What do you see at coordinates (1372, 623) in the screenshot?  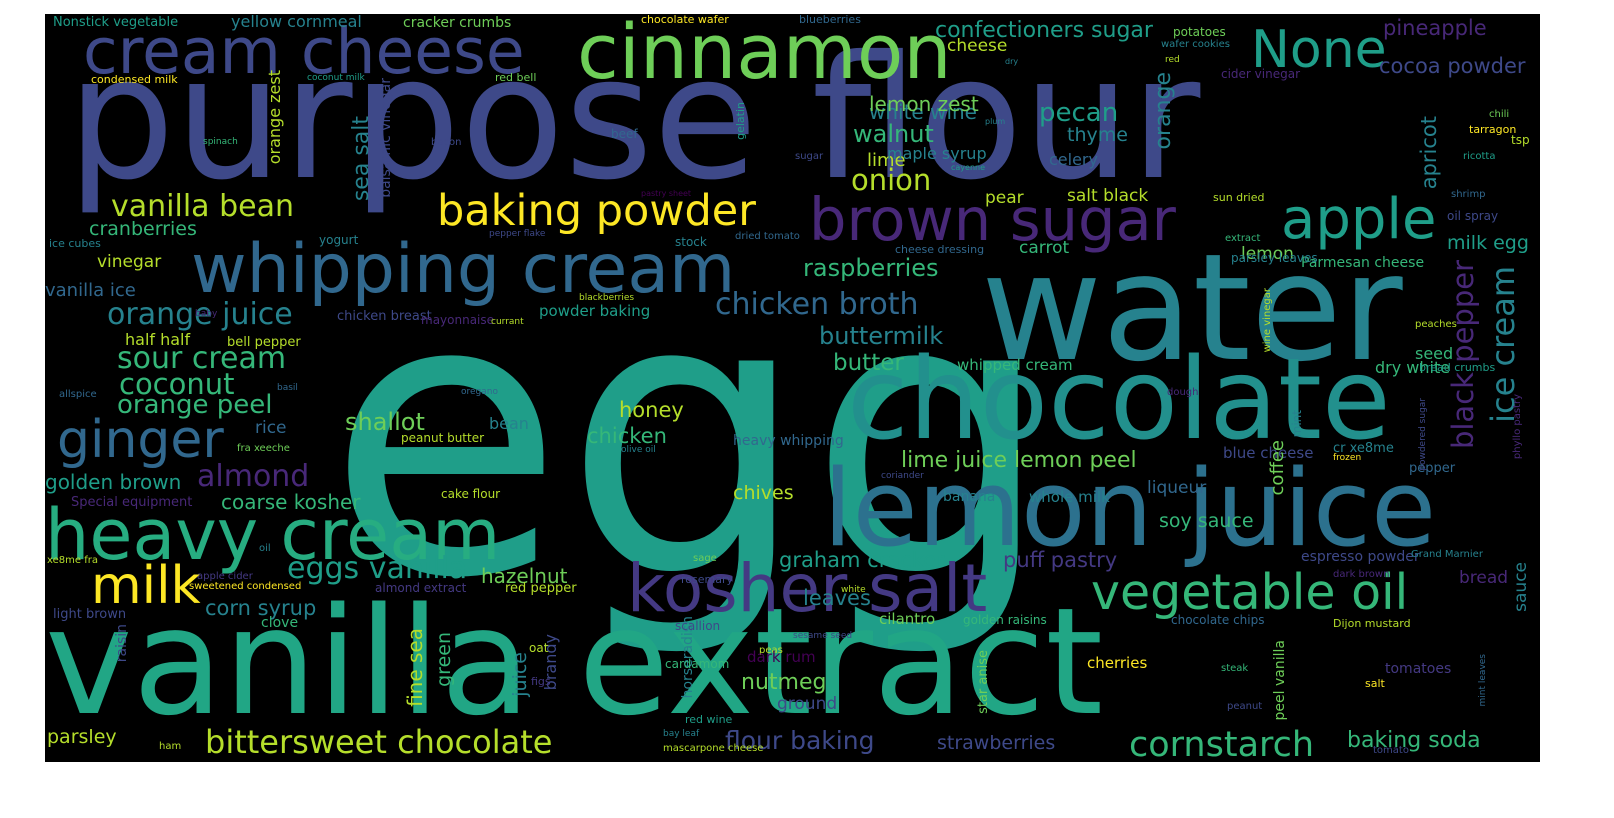 I see `word-dijon-mustard: Dijon mustard` at bounding box center [1372, 623].